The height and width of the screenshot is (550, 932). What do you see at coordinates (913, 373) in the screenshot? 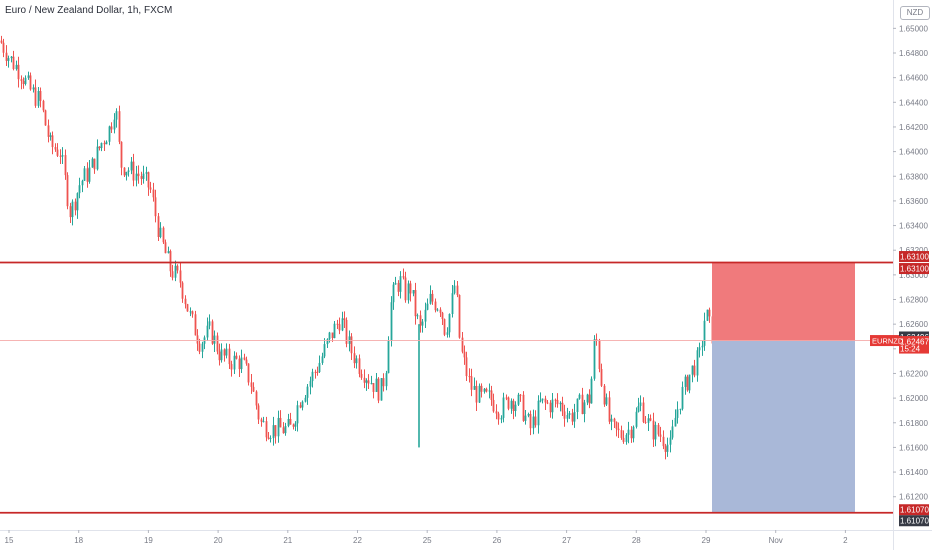
I see `price-tick-label: 1.62200` at bounding box center [913, 373].